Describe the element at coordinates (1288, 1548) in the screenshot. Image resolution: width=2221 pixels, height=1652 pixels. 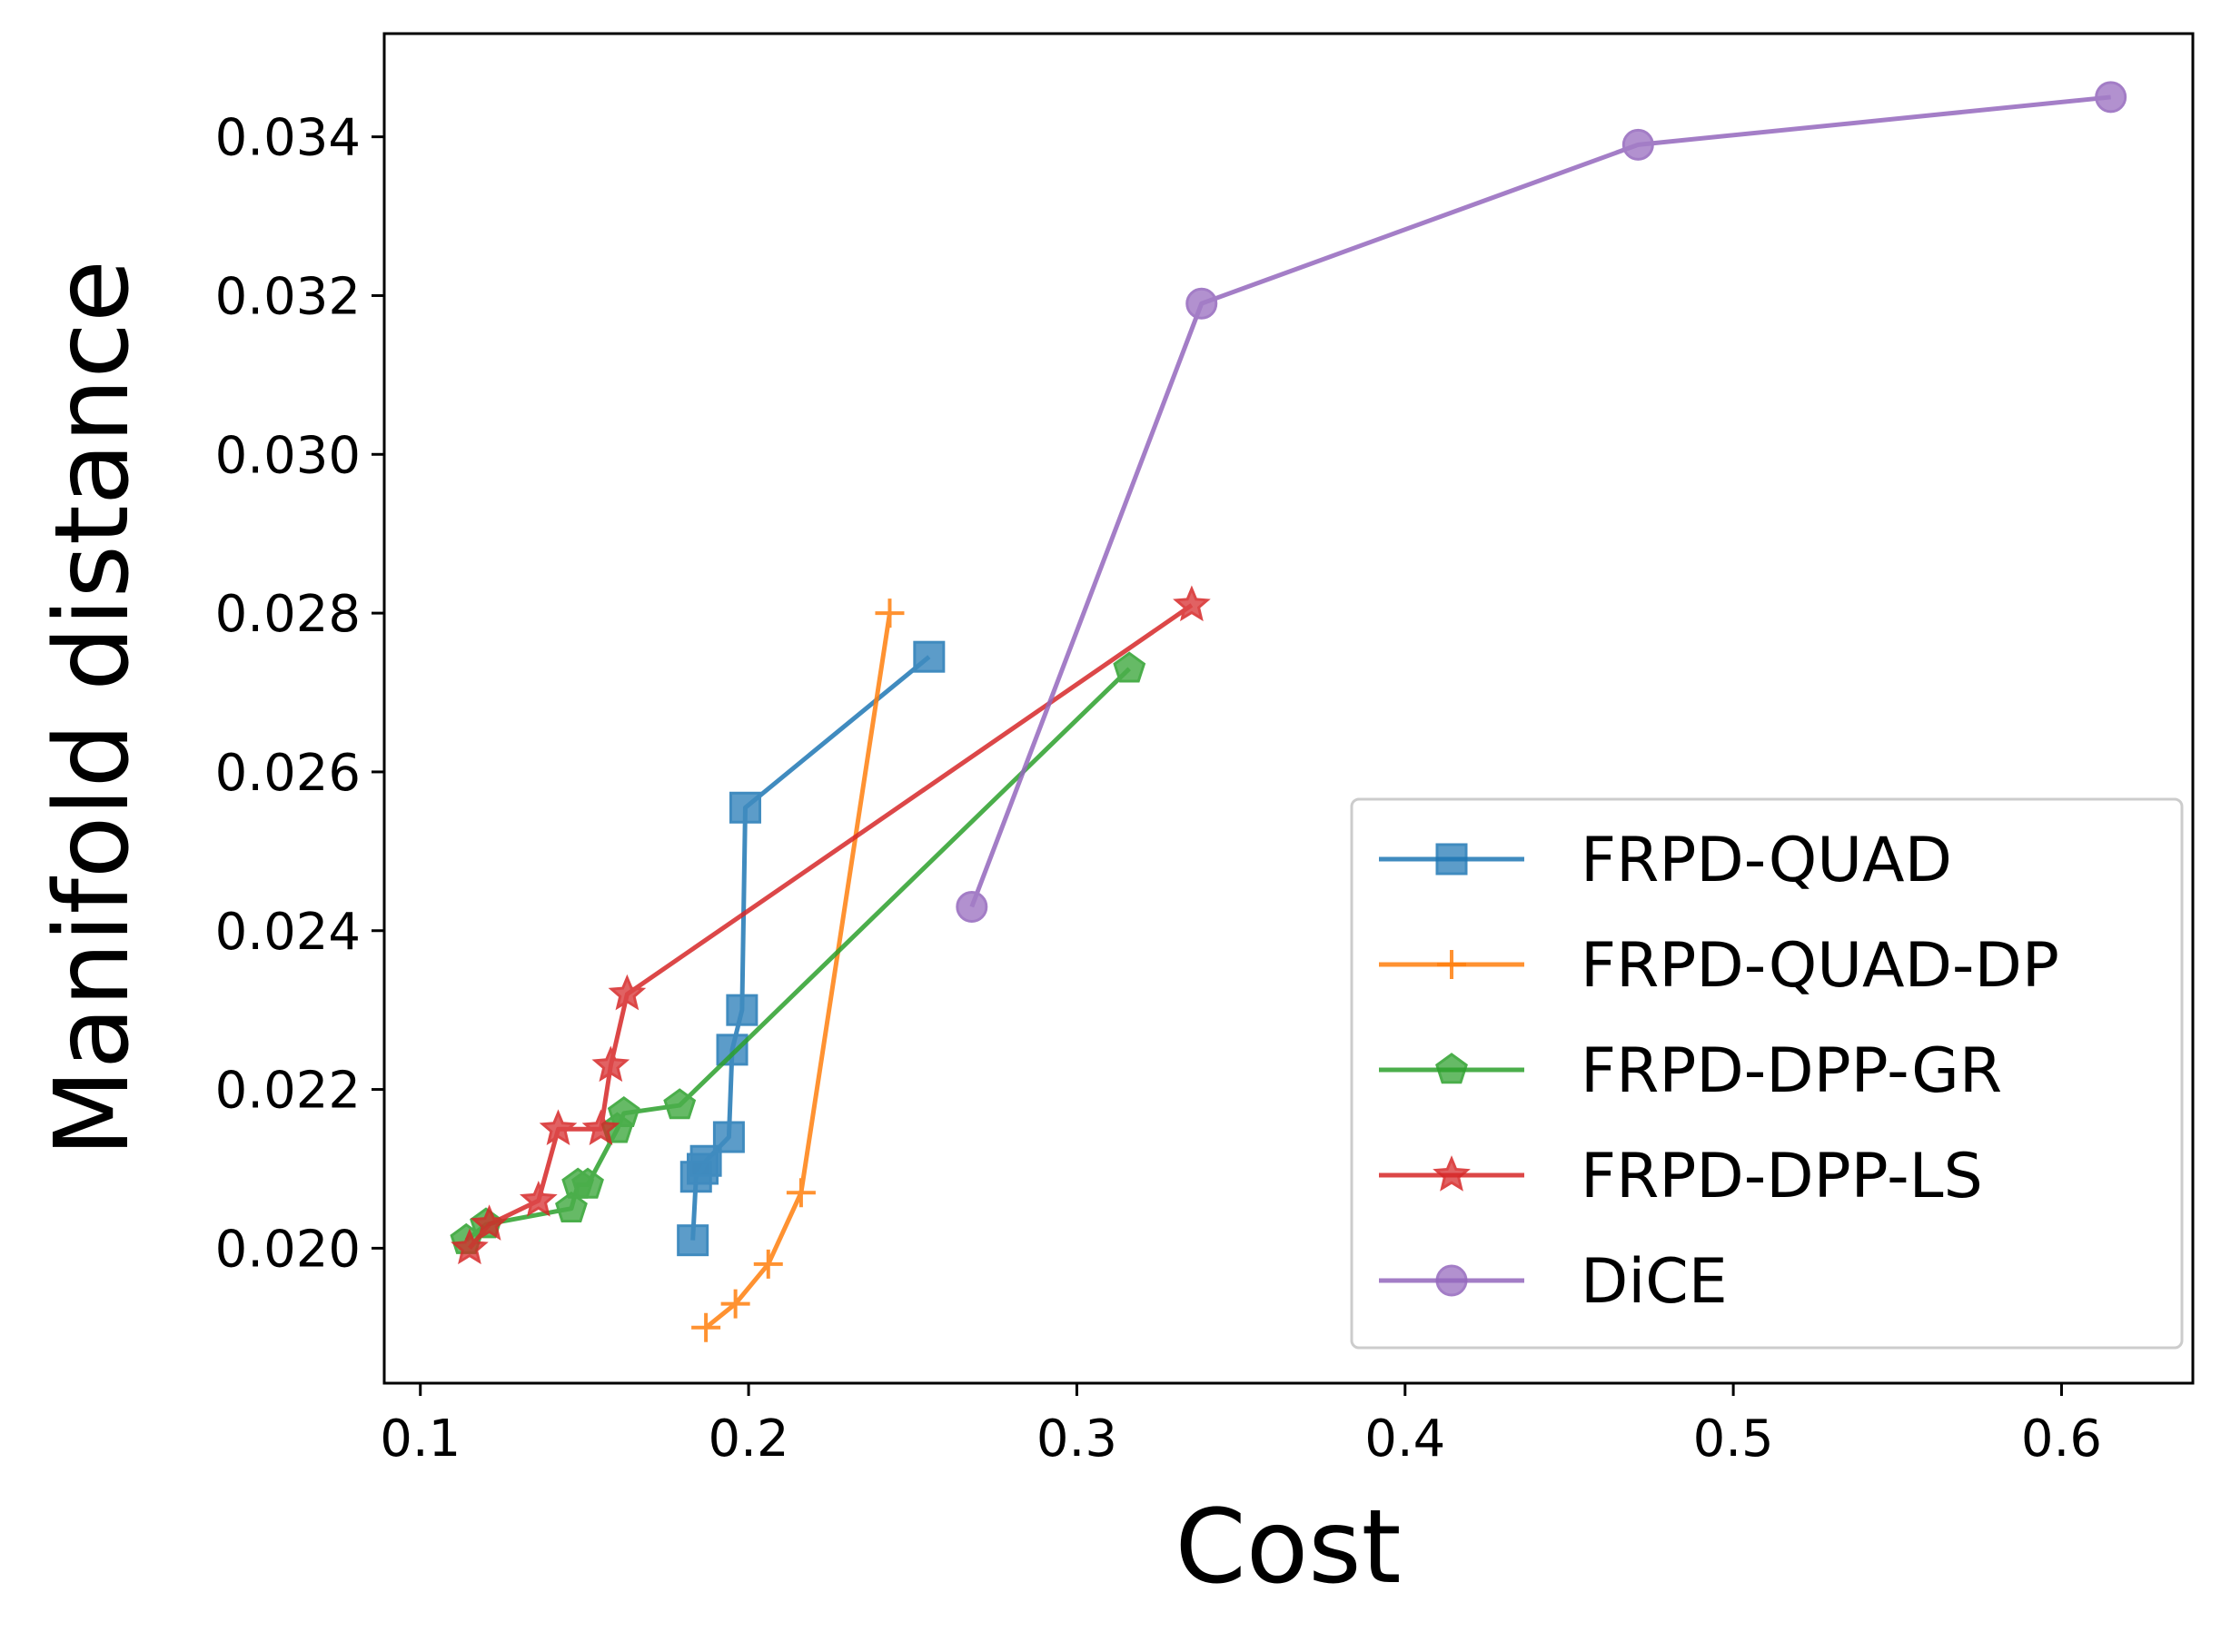
I see `x-axis-label: Cost` at that location.